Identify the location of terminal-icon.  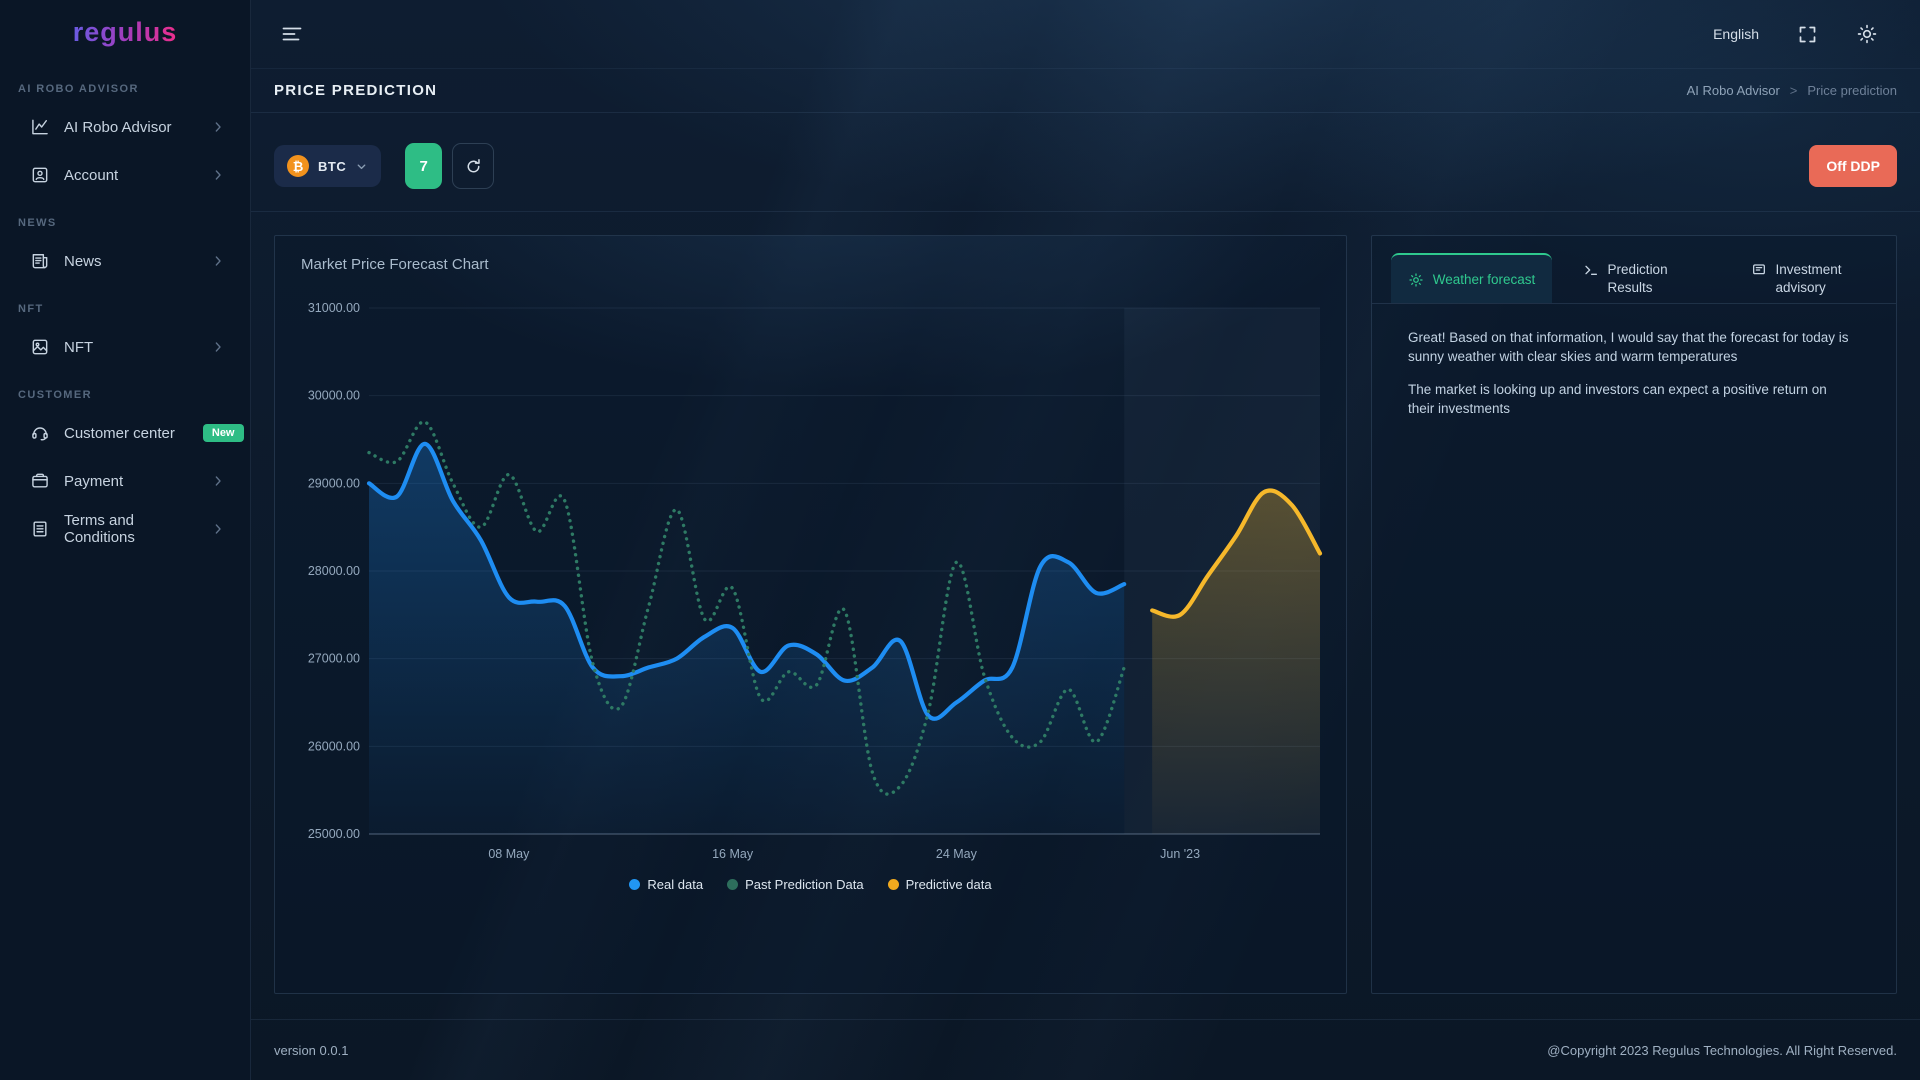
(1591, 270).